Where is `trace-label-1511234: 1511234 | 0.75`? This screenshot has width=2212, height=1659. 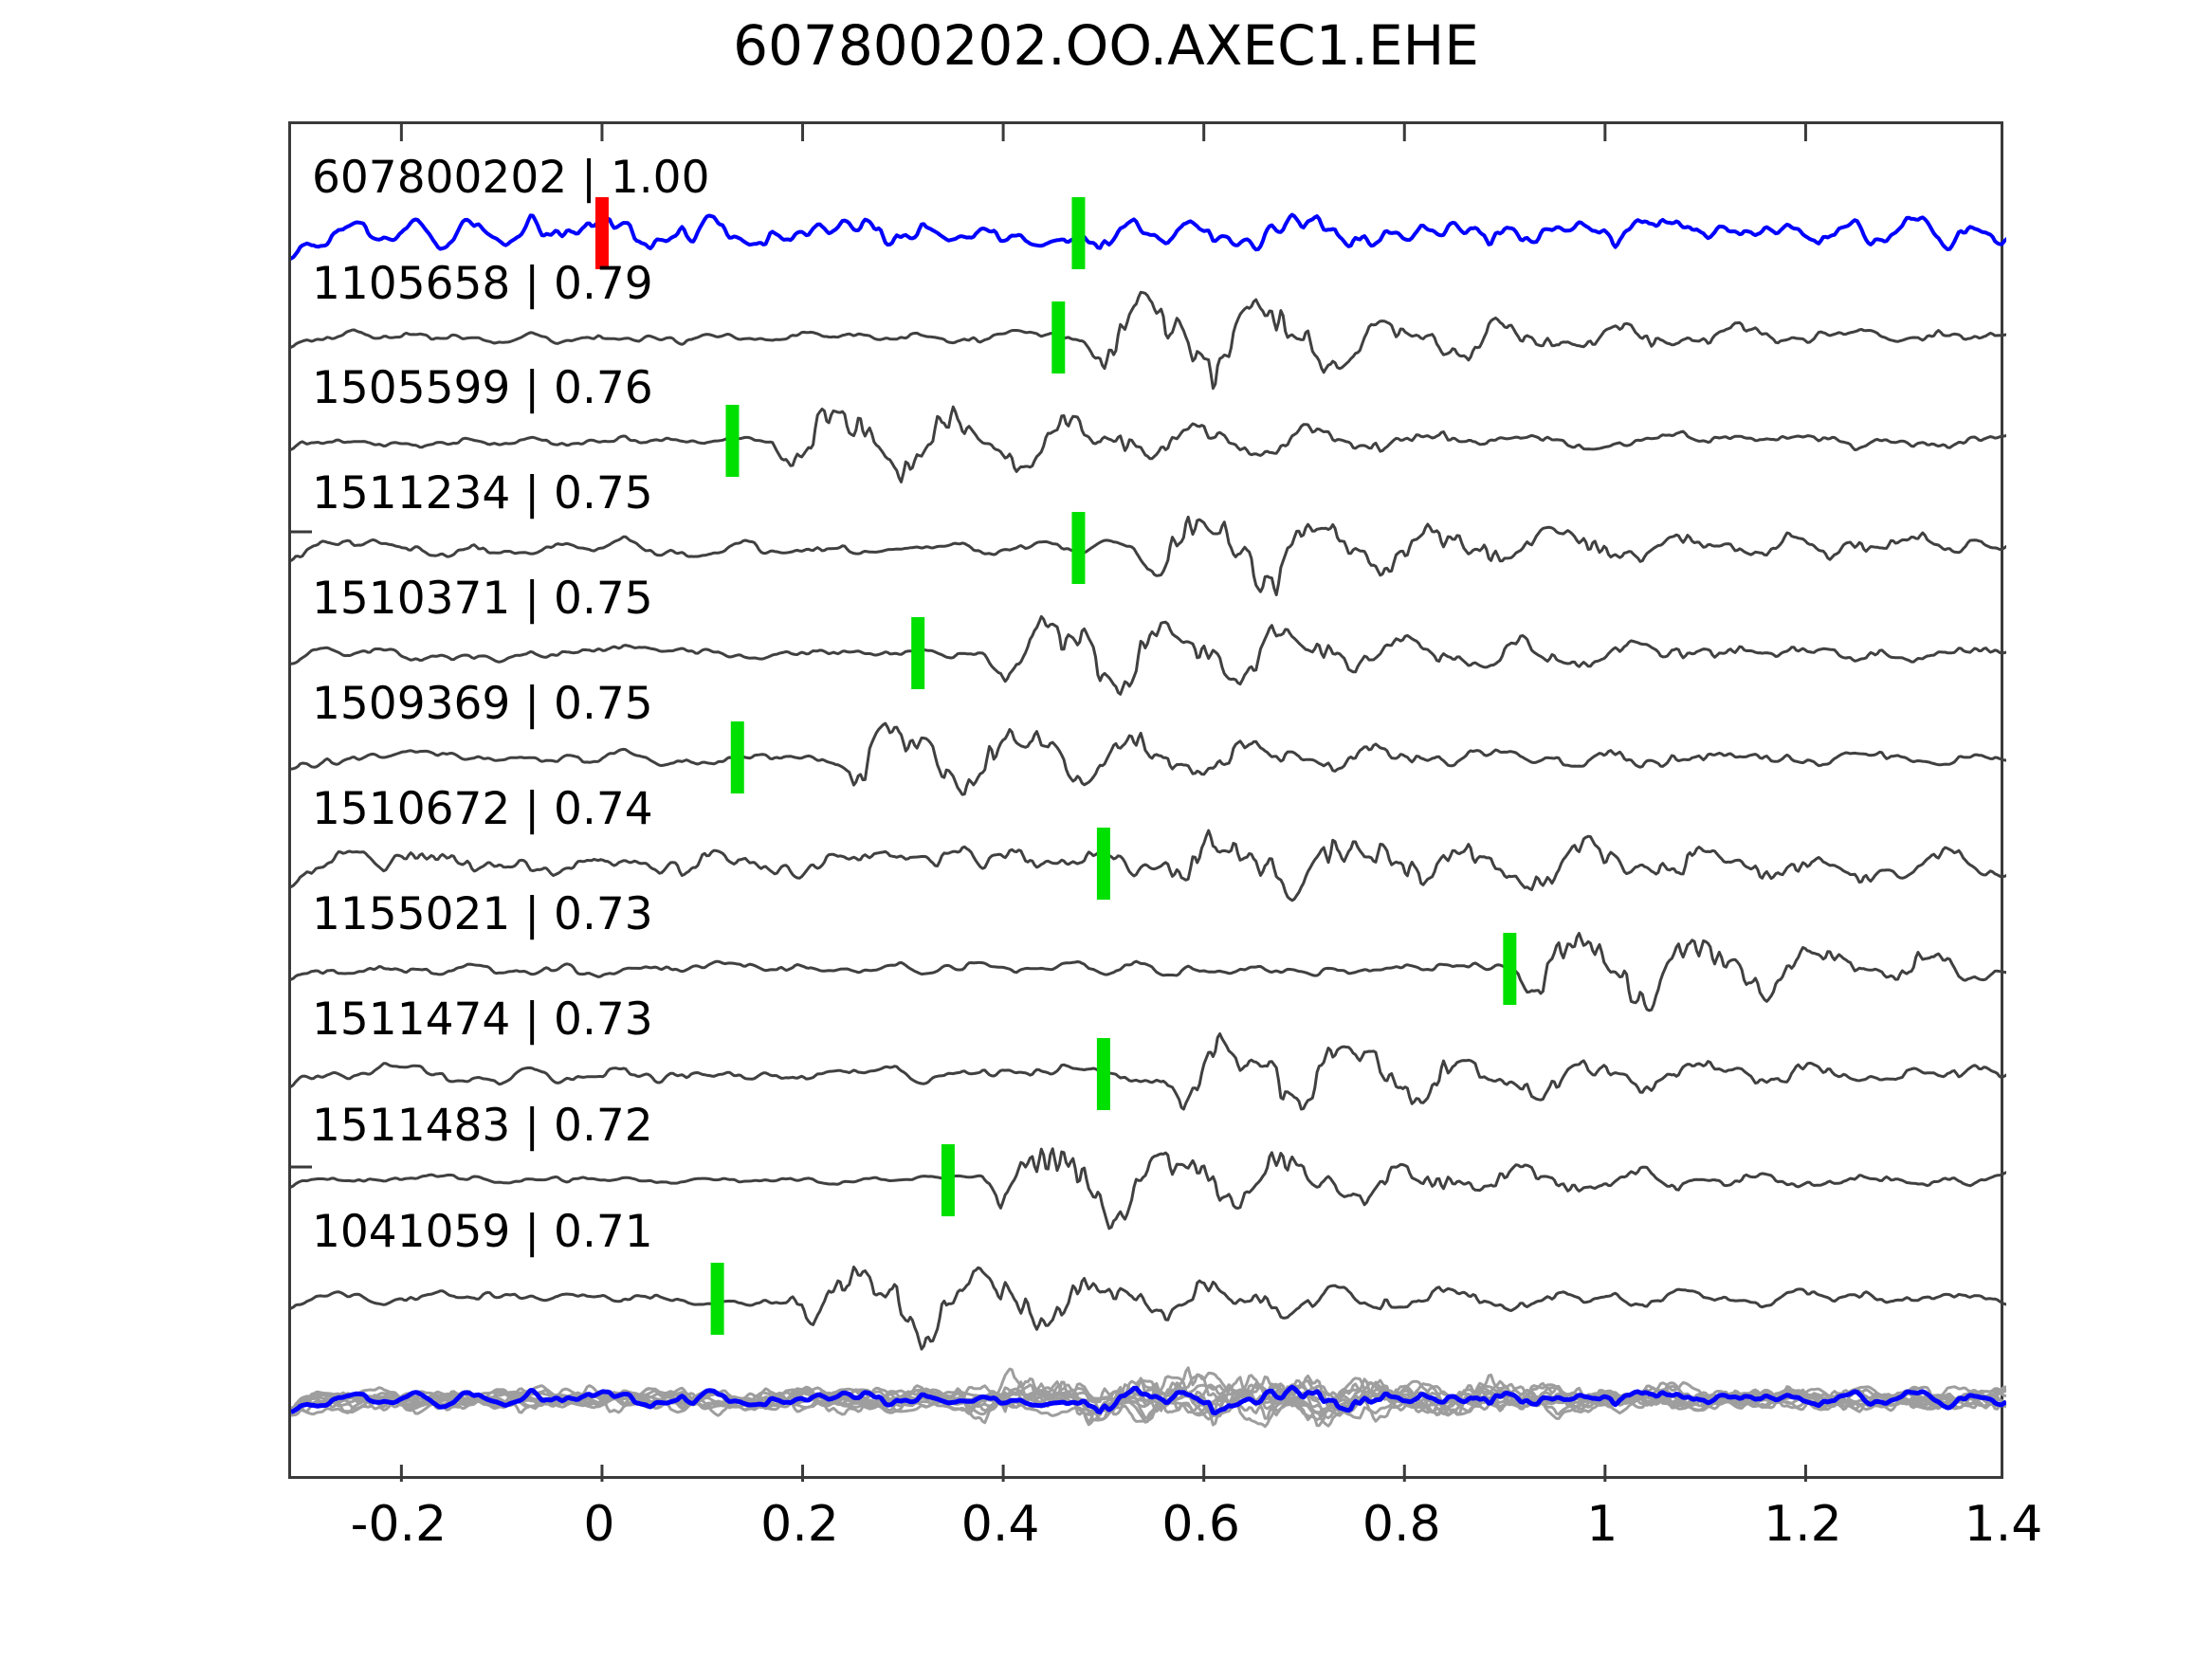 trace-label-1511234: 1511234 | 0.75 is located at coordinates (482, 493).